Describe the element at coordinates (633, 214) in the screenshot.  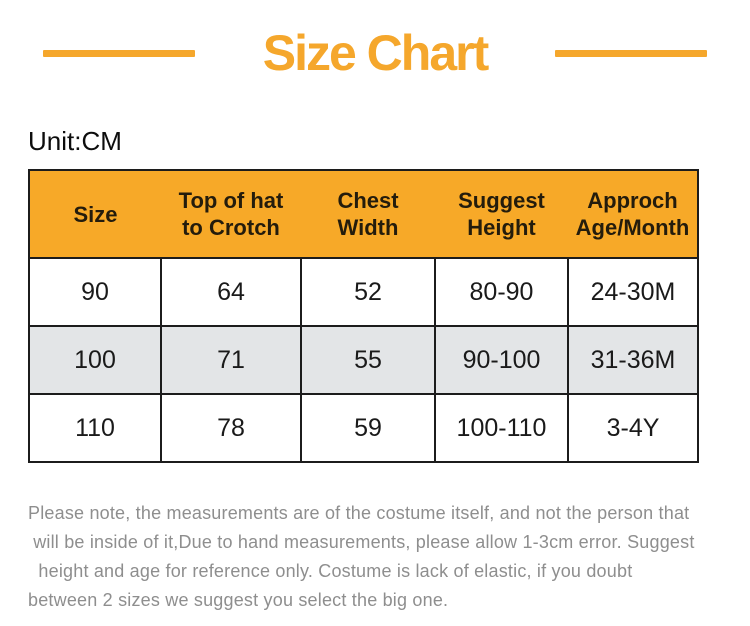
I see `column-header-approch-age-month: Approch Age/Month` at that location.